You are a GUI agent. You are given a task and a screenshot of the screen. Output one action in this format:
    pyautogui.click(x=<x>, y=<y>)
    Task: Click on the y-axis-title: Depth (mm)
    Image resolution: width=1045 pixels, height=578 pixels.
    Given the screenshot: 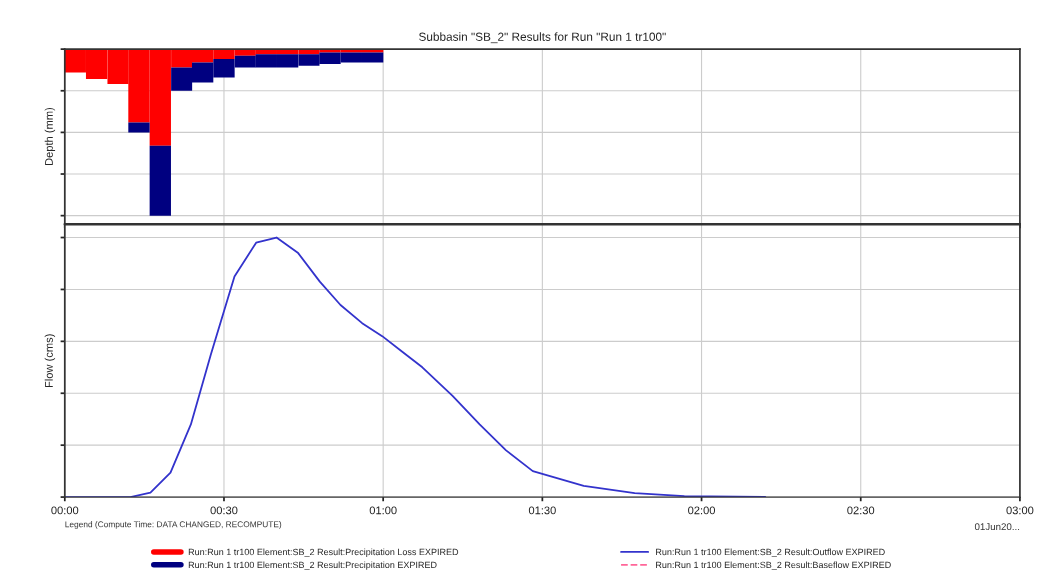 What is the action you would take?
    pyautogui.click(x=50, y=136)
    